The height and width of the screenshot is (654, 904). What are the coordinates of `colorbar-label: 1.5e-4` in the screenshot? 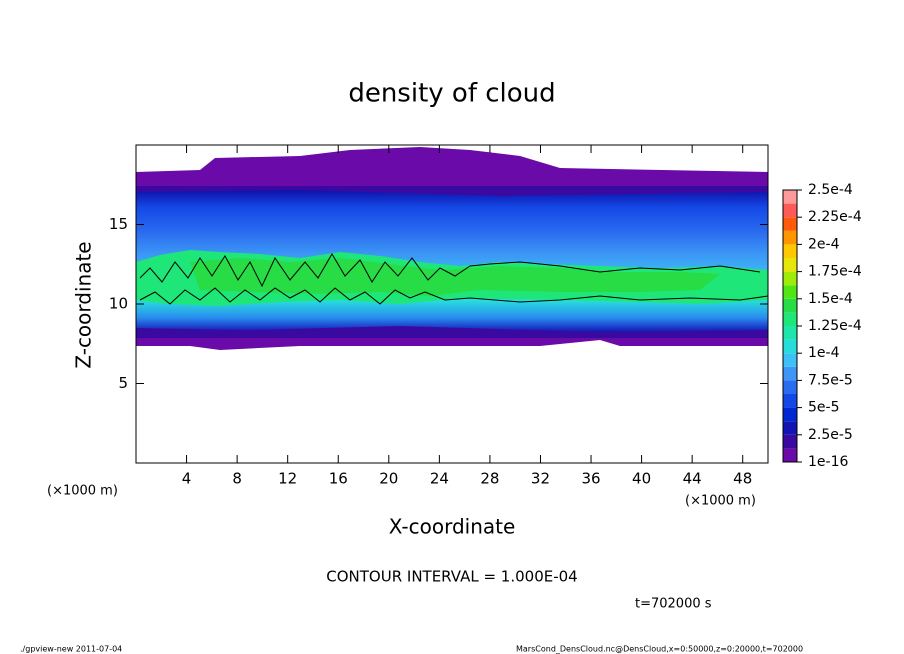 It's located at (830, 299).